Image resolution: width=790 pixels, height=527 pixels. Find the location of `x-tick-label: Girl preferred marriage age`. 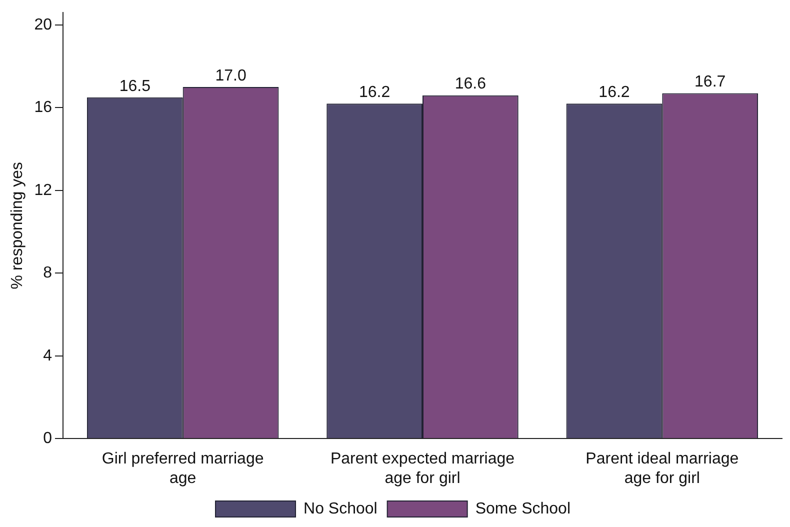

x-tick-label: Girl preferred marriage age is located at coordinates (183, 468).